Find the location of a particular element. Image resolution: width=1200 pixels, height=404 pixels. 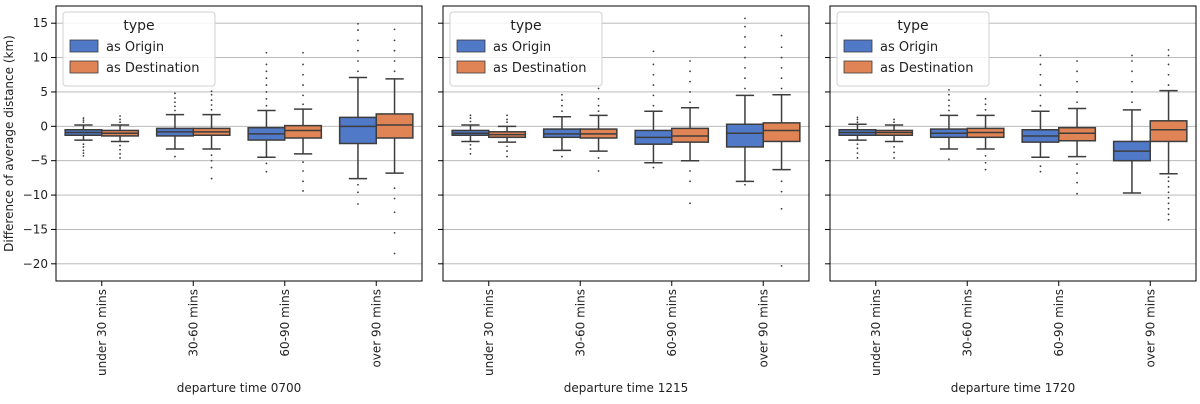

legend-label: as Destination is located at coordinates (152, 68).